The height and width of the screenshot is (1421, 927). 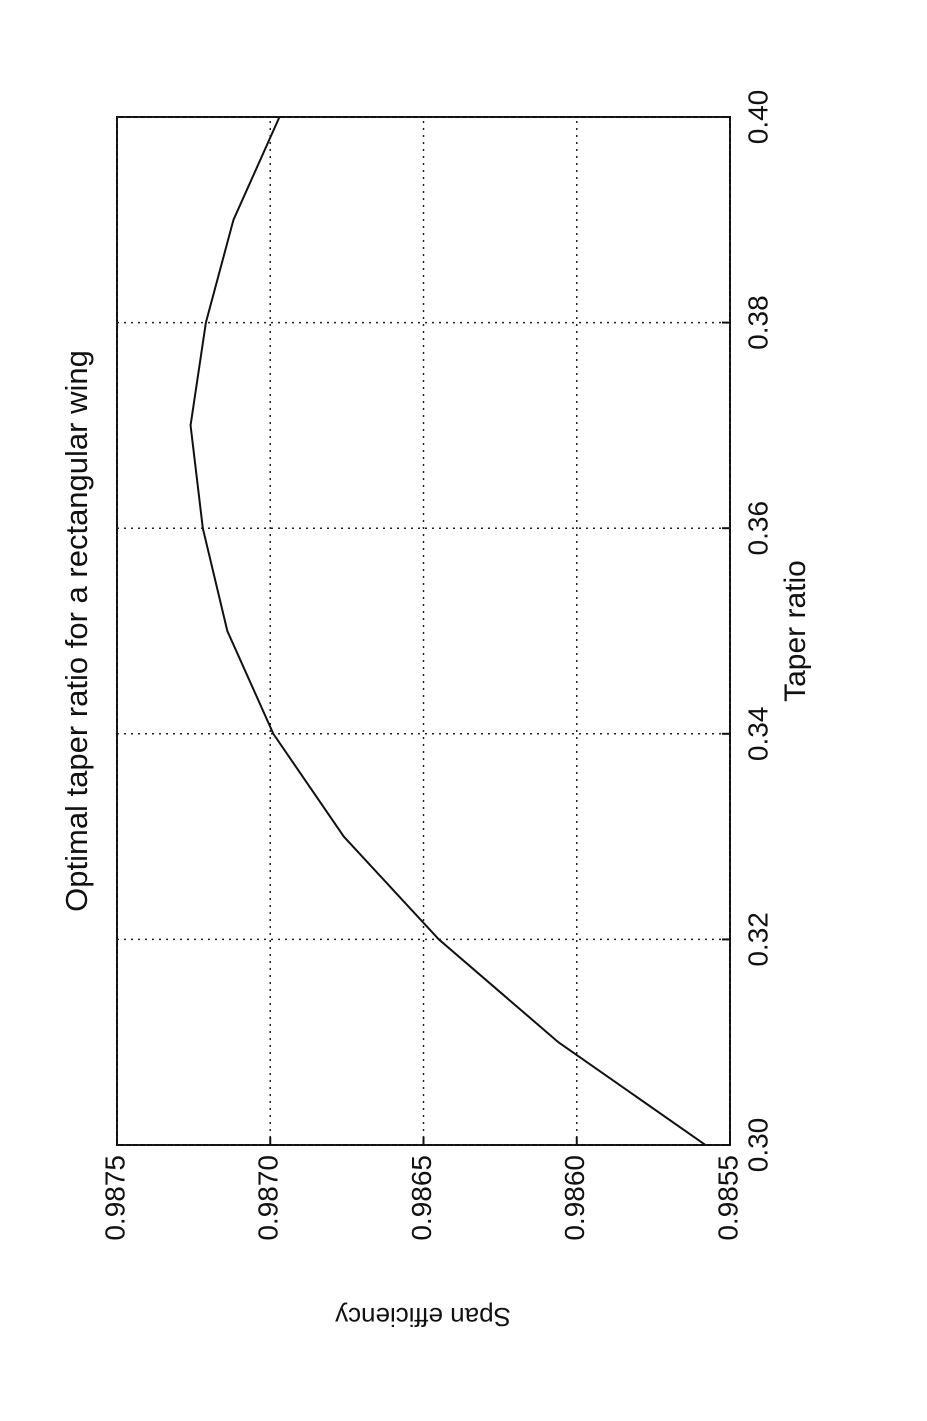 I want to click on y-tick-label: 0.9865, so click(x=421, y=1198).